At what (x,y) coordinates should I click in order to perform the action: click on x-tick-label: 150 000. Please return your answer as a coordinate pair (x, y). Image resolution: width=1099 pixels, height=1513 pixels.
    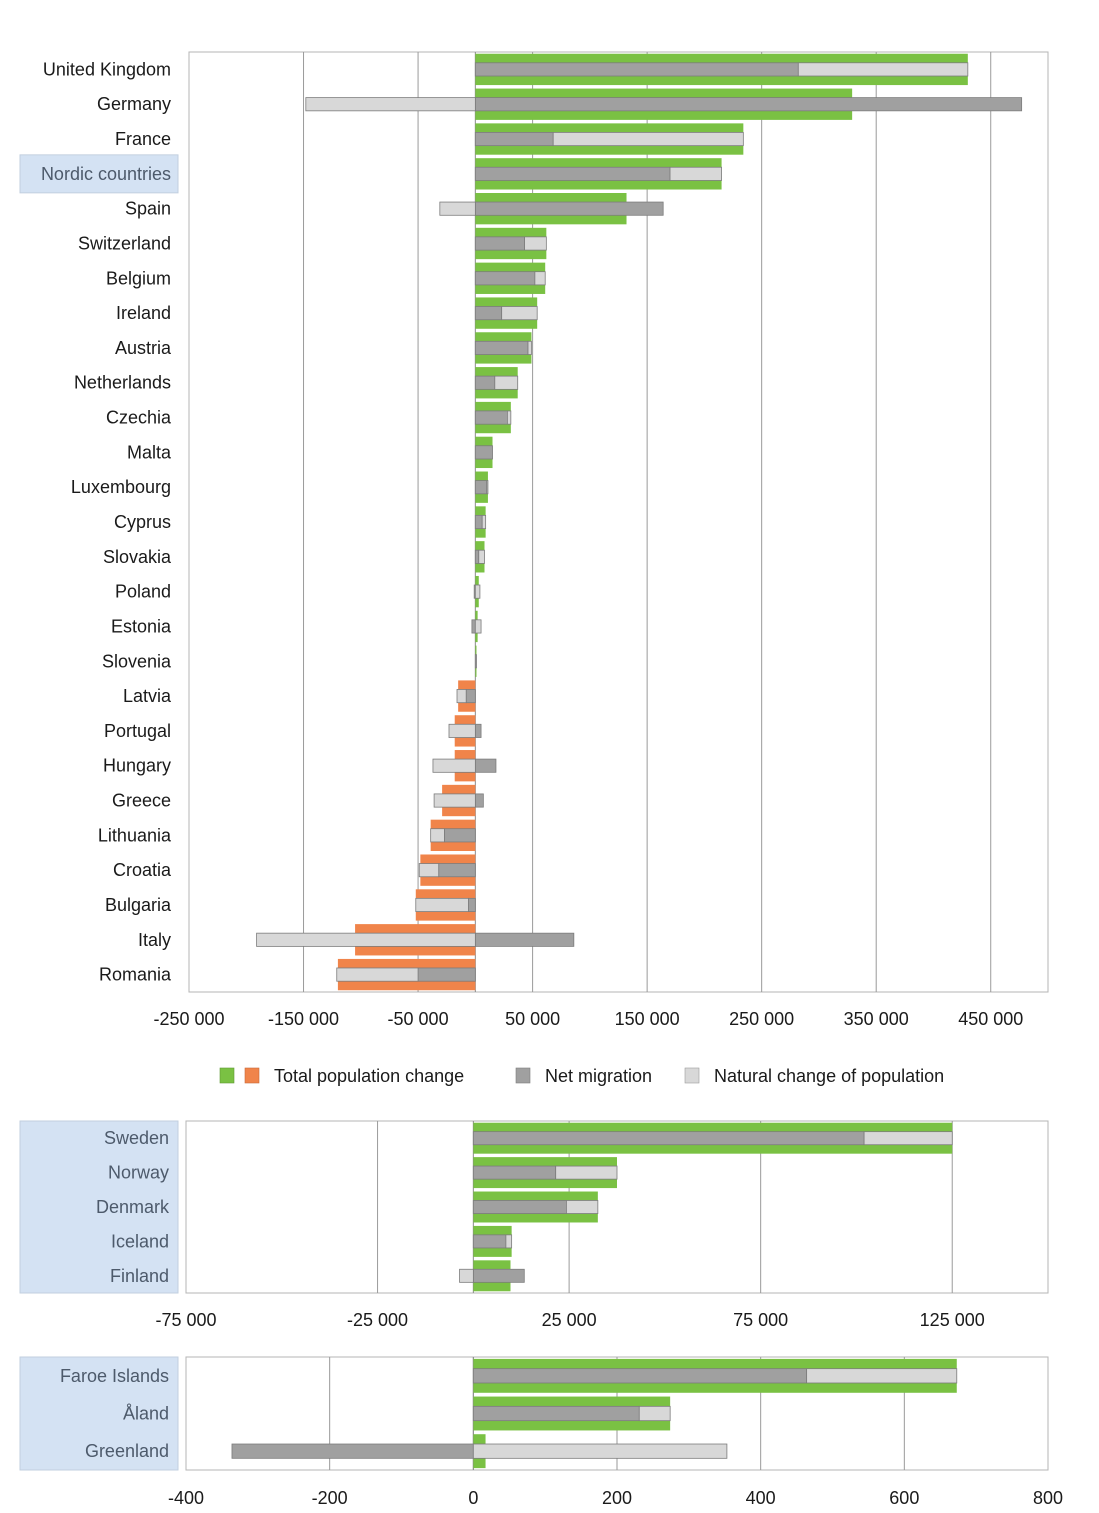
    Looking at the image, I should click on (647, 1019).